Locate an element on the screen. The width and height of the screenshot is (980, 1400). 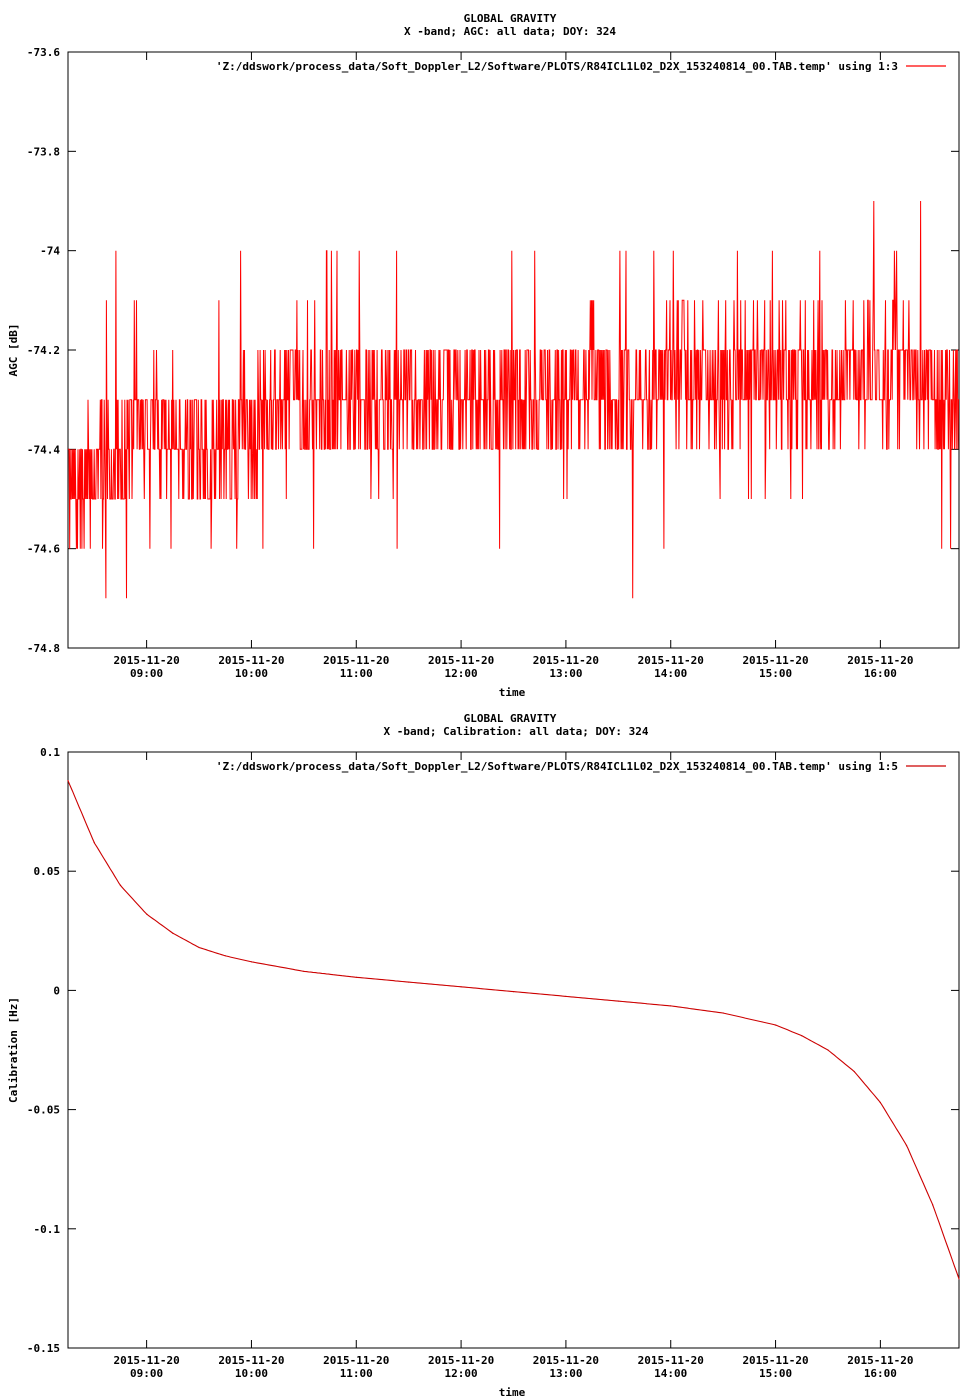
y-tick-label: -73.6 is located at coordinates (43, 52).